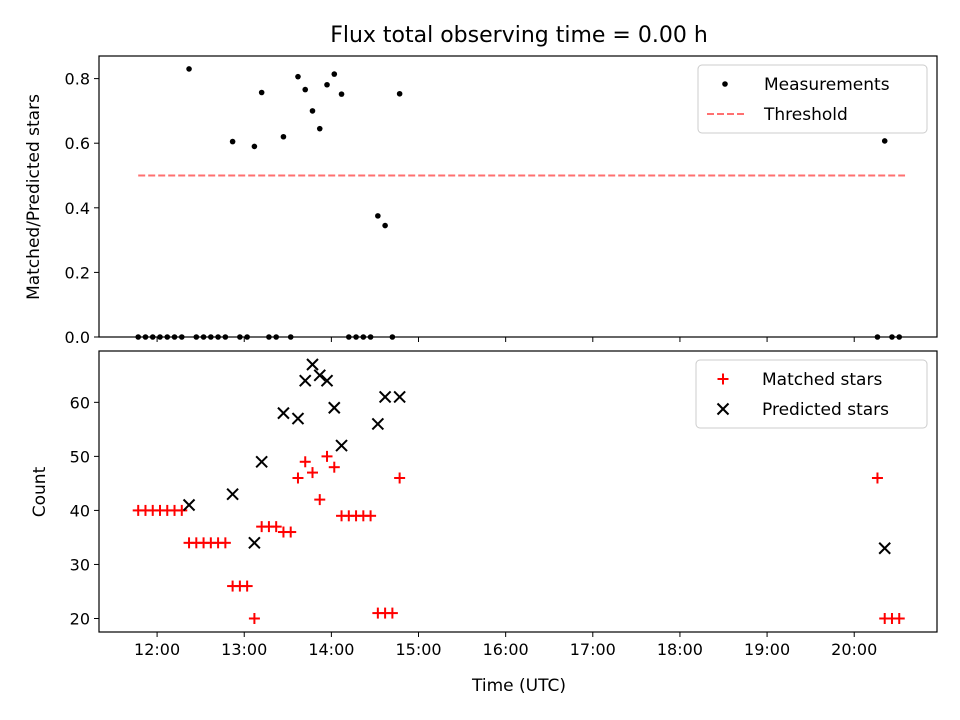 This screenshot has height=720, width=960. I want to click on y-tick-label: 0.4, so click(77, 208).